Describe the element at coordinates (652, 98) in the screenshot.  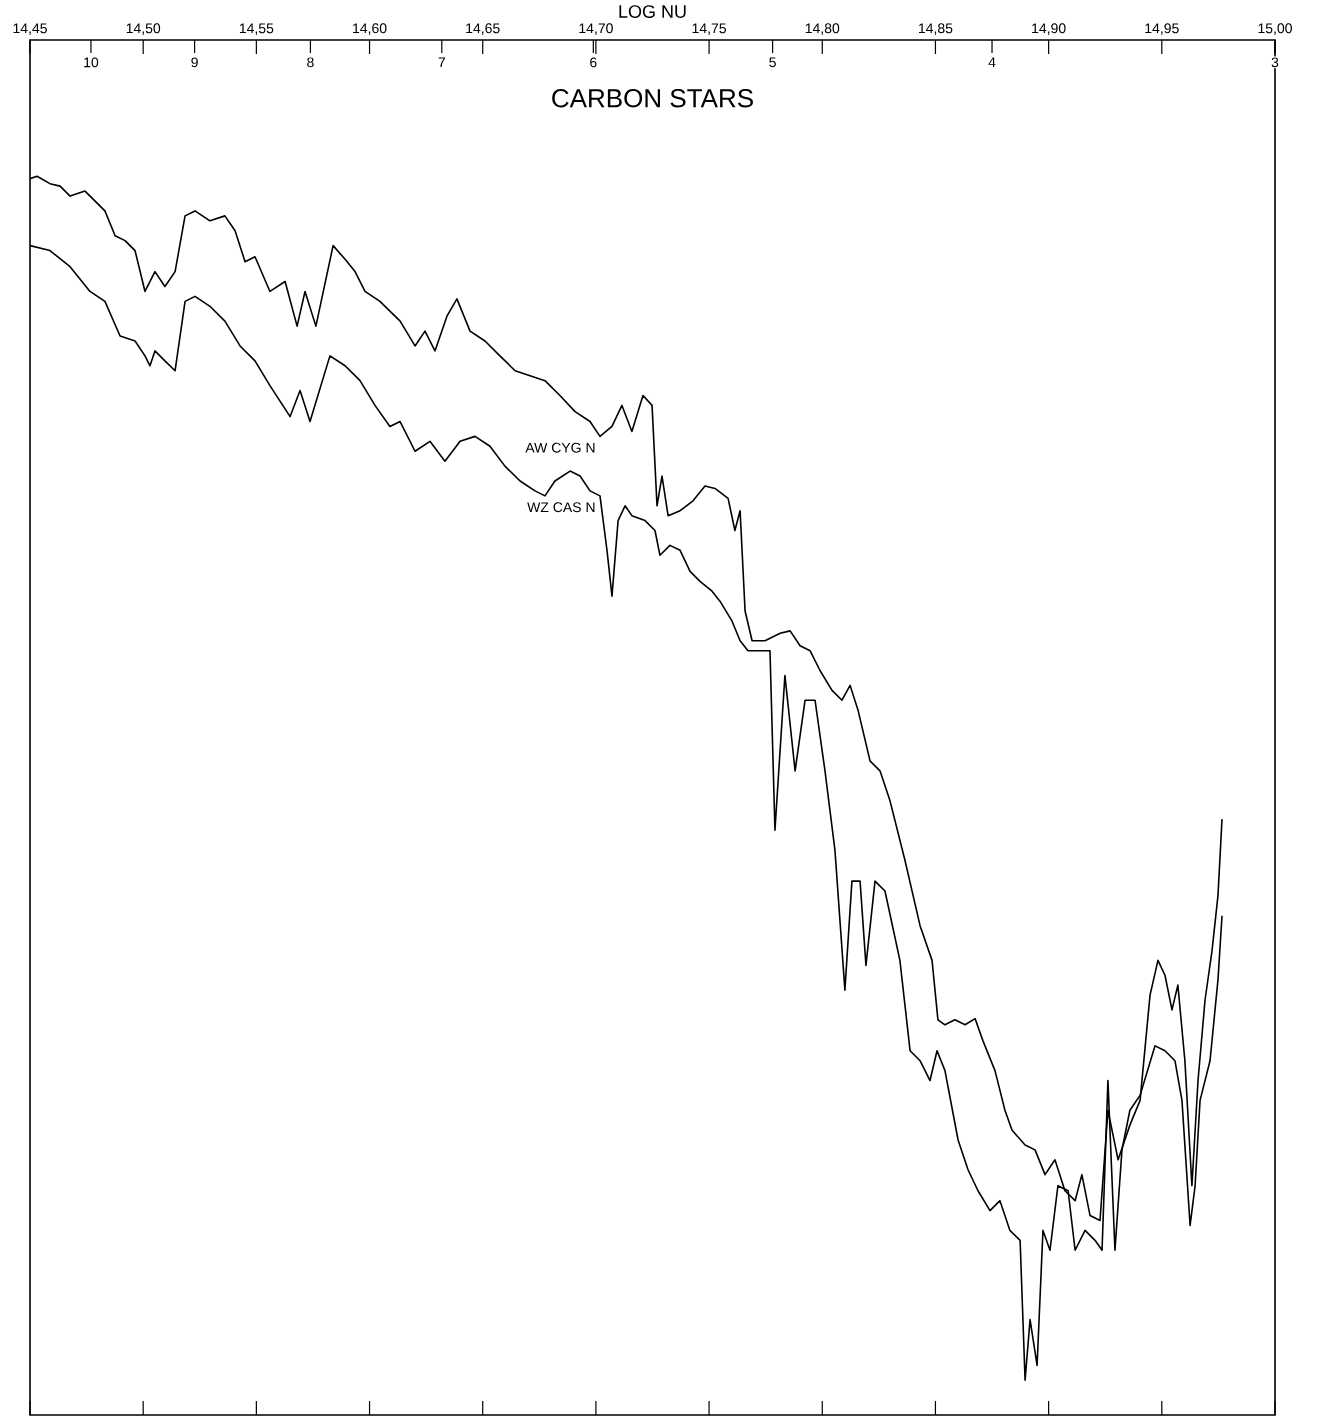
I see `chart-title: CARBON STARS` at that location.